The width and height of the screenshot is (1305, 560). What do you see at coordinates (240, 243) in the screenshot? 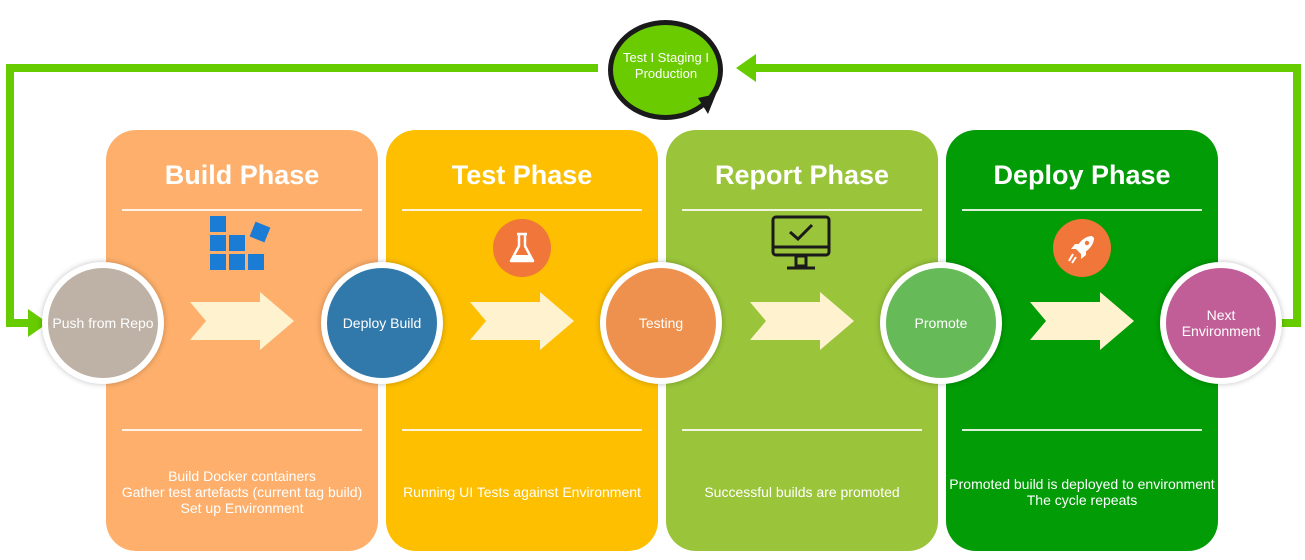
I see `stacked-blocks-icon` at bounding box center [240, 243].